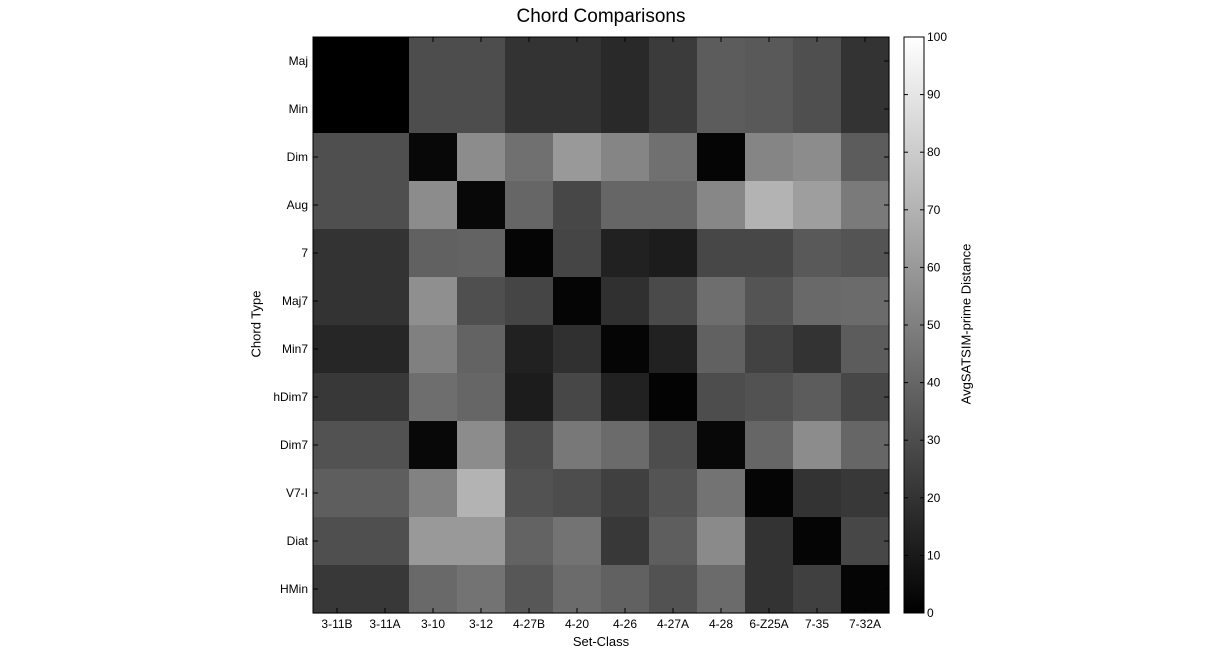 The width and height of the screenshot is (1212, 660). I want to click on colorbar-tick-label: 40, so click(934, 383).